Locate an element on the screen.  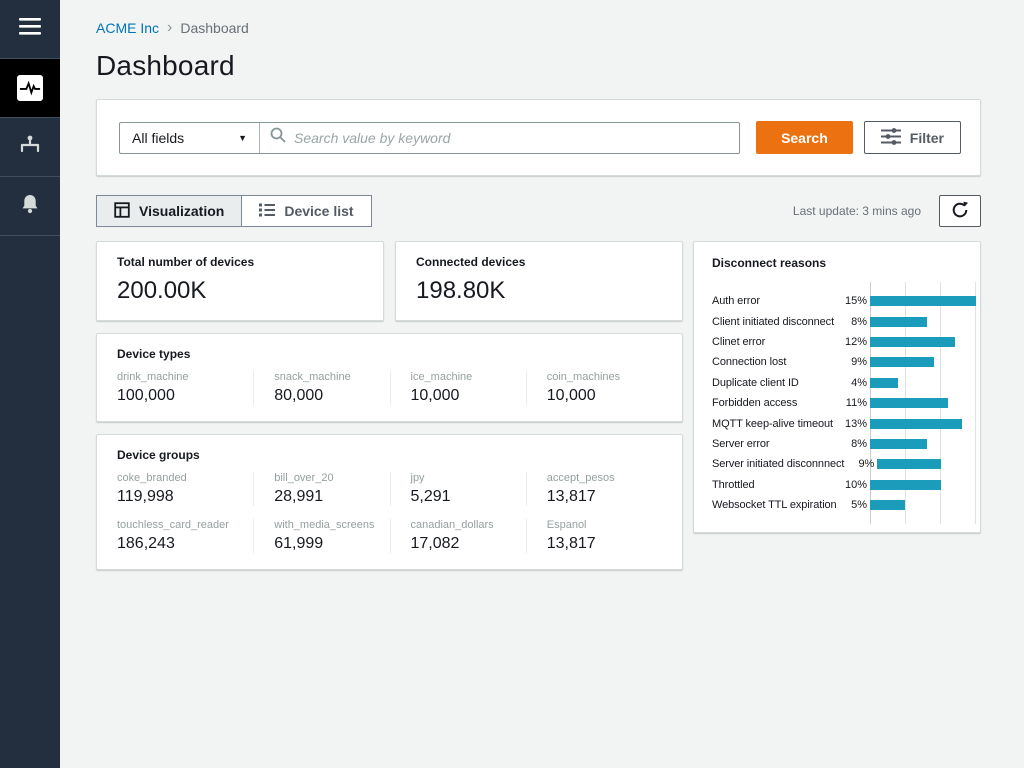
chart-category-label: Auth error is located at coordinates (736, 301).